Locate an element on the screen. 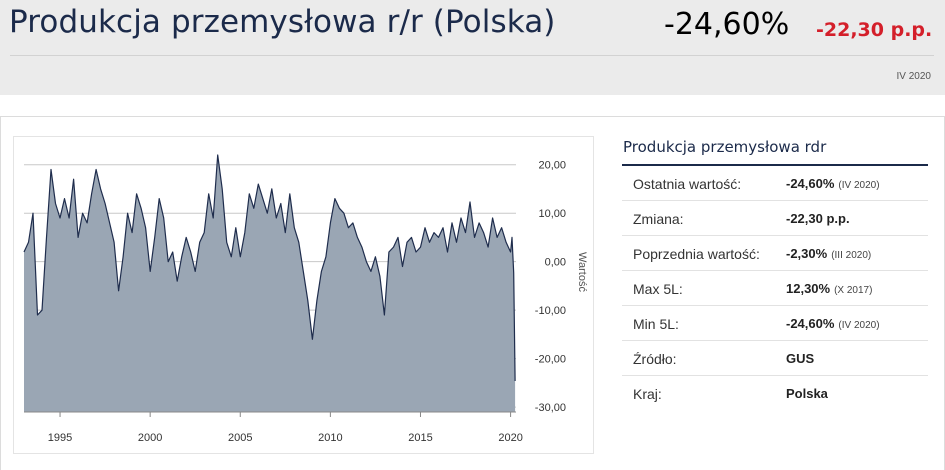 This screenshot has width=945, height=470. info-value: GUS is located at coordinates (800, 358).